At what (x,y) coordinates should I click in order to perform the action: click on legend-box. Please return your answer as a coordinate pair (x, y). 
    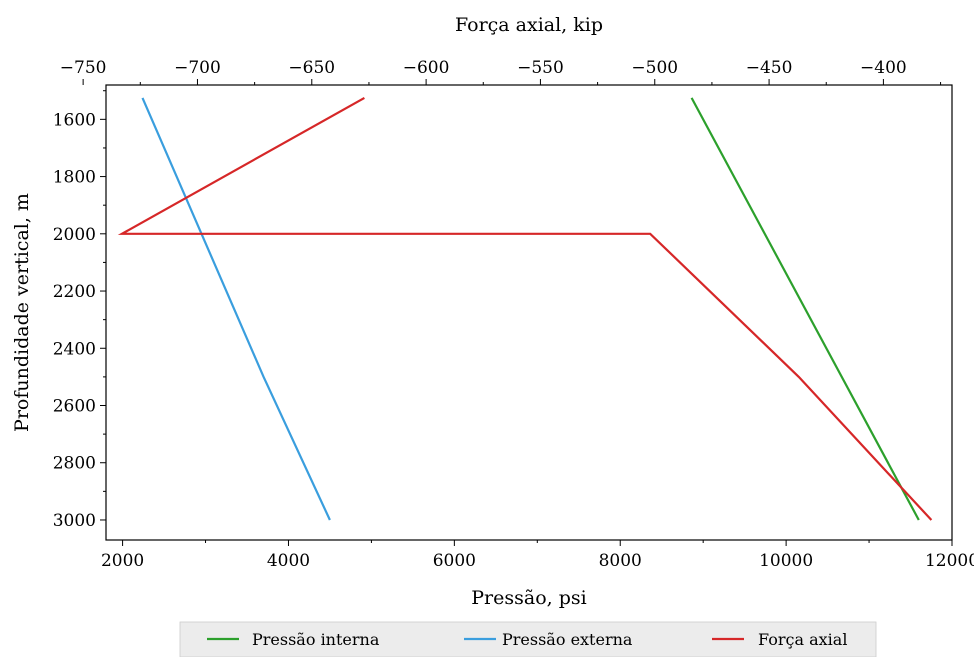
    Looking at the image, I should click on (528, 639).